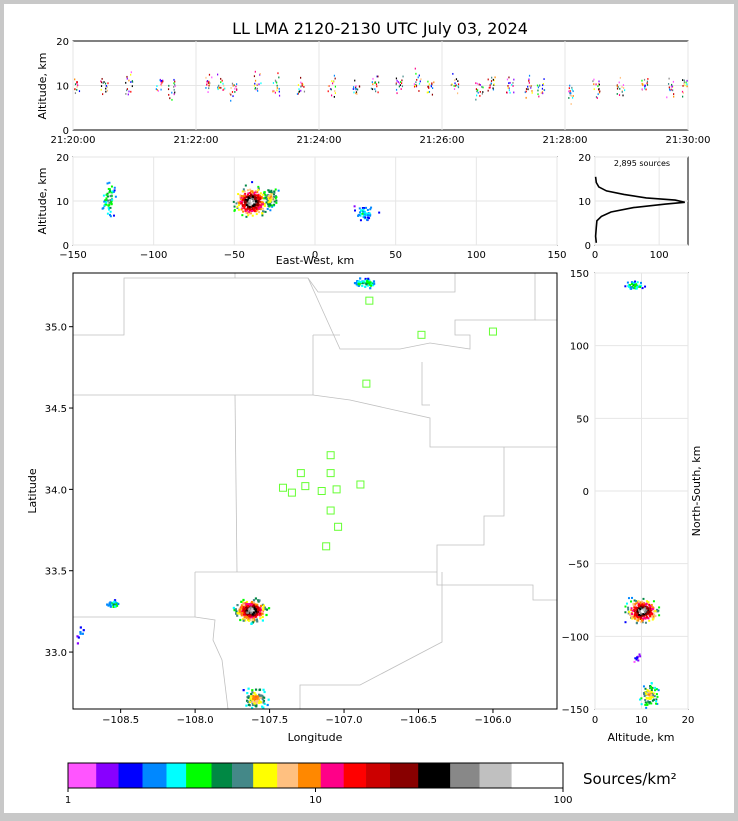 The width and height of the screenshot is (738, 821). What do you see at coordinates (630, 255) in the screenshot?
I see `altitude-histogram-xticks: 0 100` at bounding box center [630, 255].